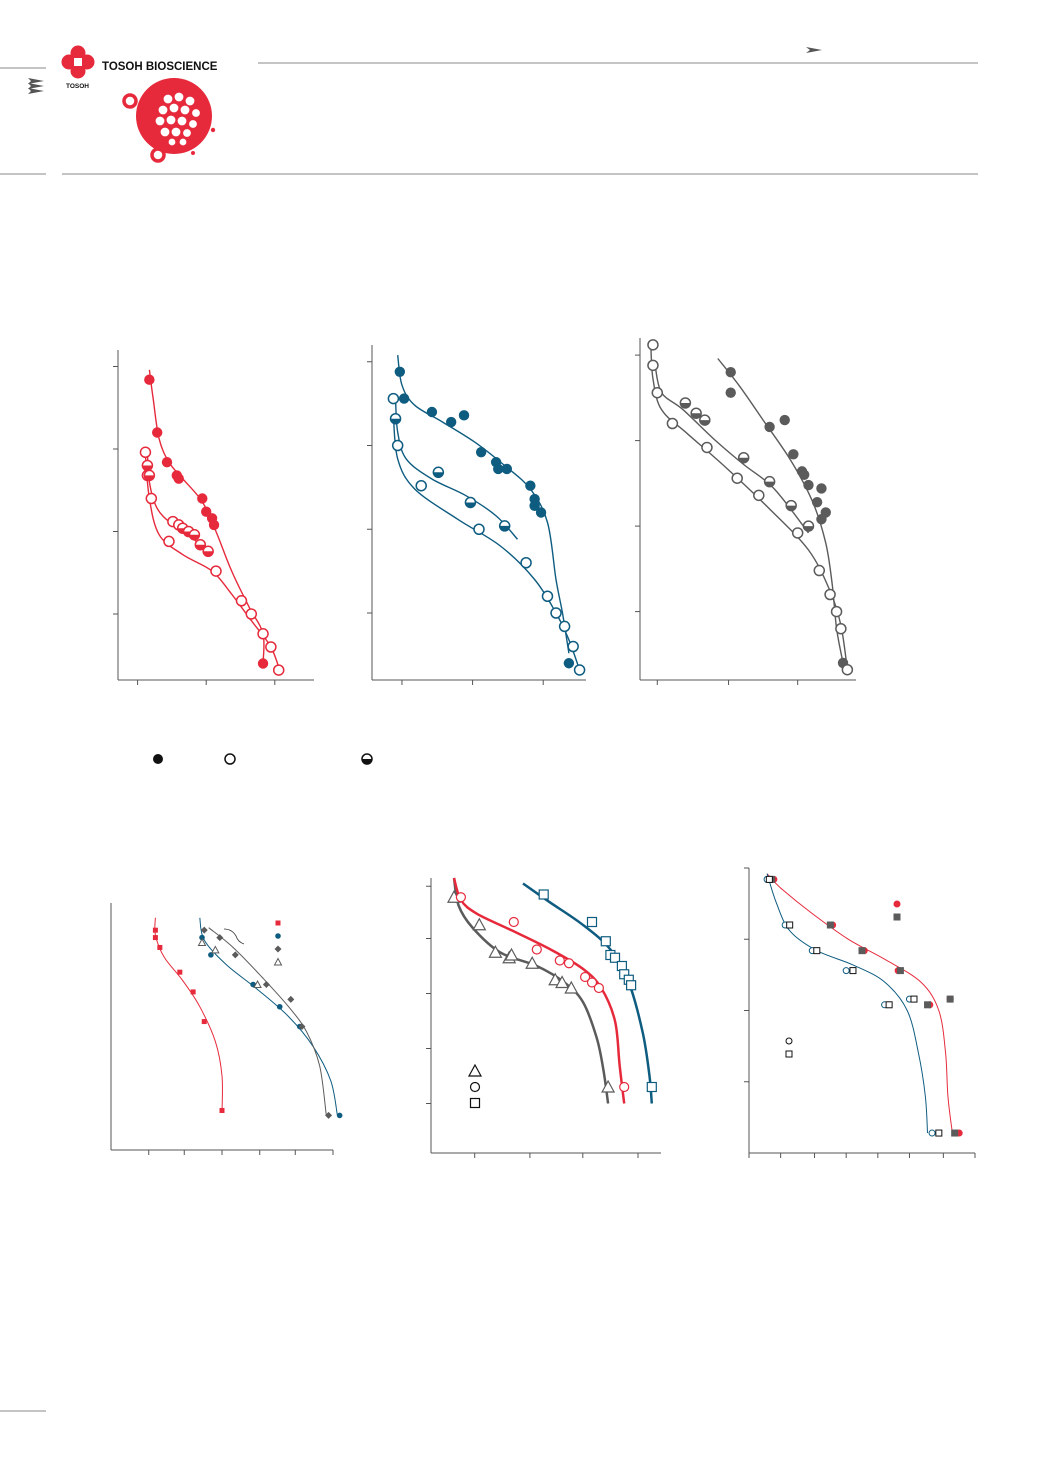 The width and height of the screenshot is (1040, 1471). Describe the element at coordinates (158, 759) in the screenshot. I see `legend-marker-filled` at that location.